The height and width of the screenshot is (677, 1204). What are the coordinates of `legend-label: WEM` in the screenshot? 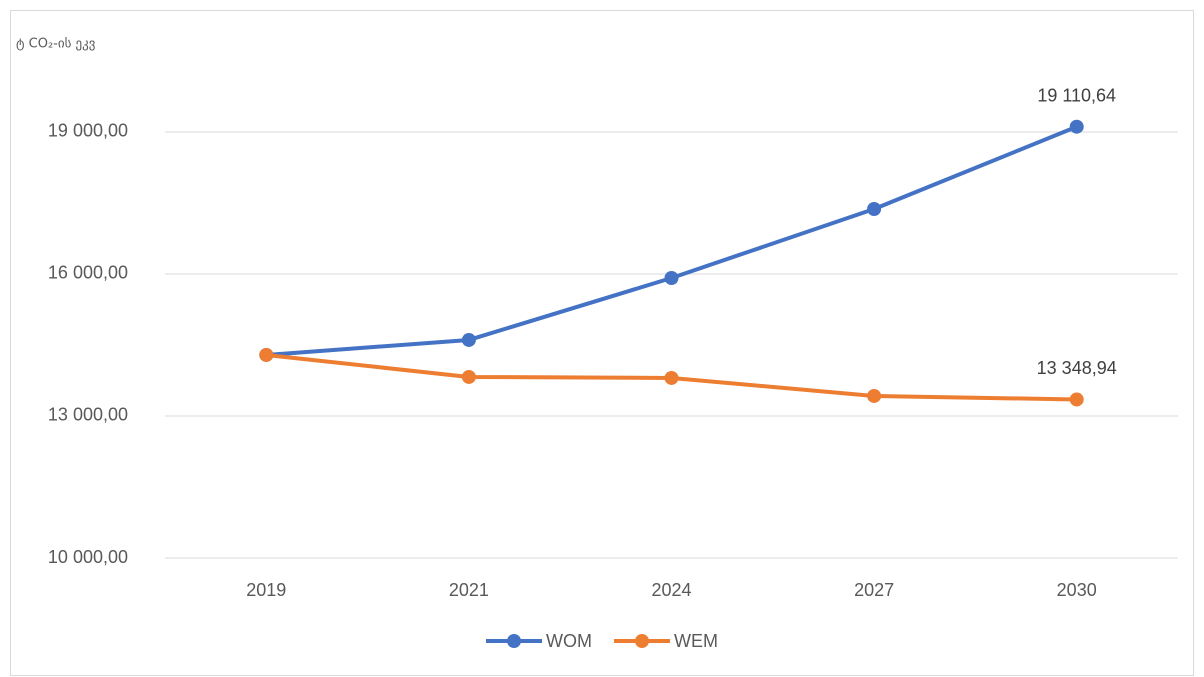 It's located at (696, 641).